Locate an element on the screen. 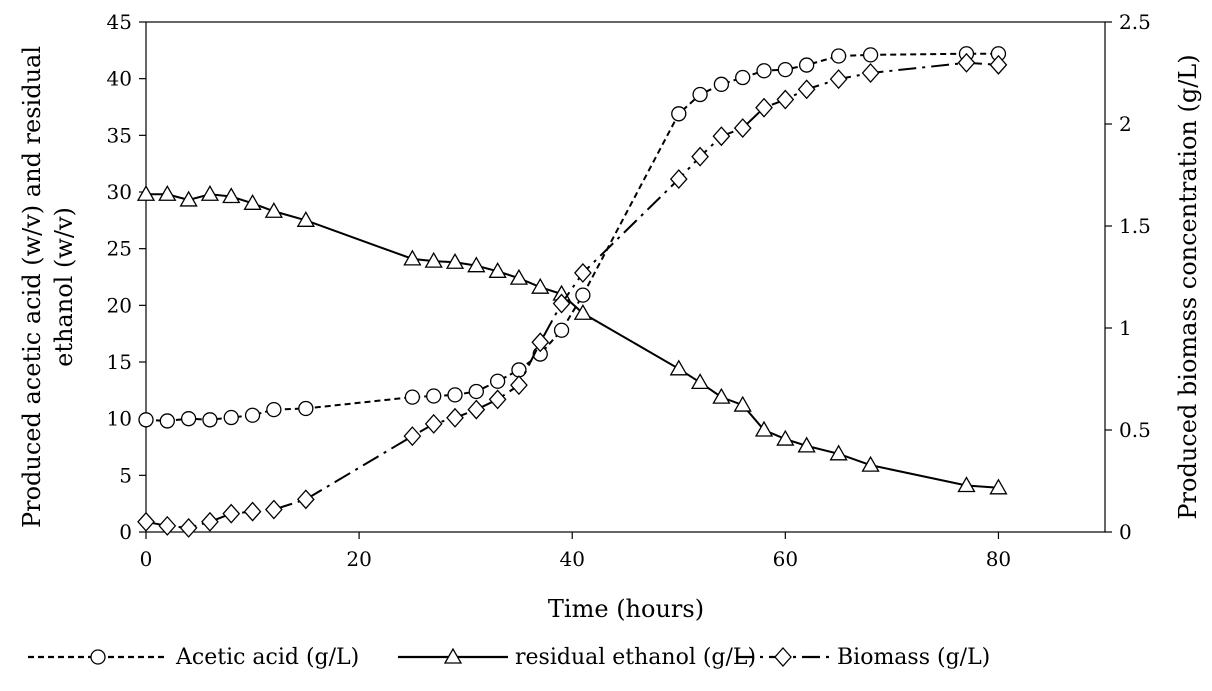 The height and width of the screenshot is (691, 1212). x-tick-label: 20 is located at coordinates (358, 559).